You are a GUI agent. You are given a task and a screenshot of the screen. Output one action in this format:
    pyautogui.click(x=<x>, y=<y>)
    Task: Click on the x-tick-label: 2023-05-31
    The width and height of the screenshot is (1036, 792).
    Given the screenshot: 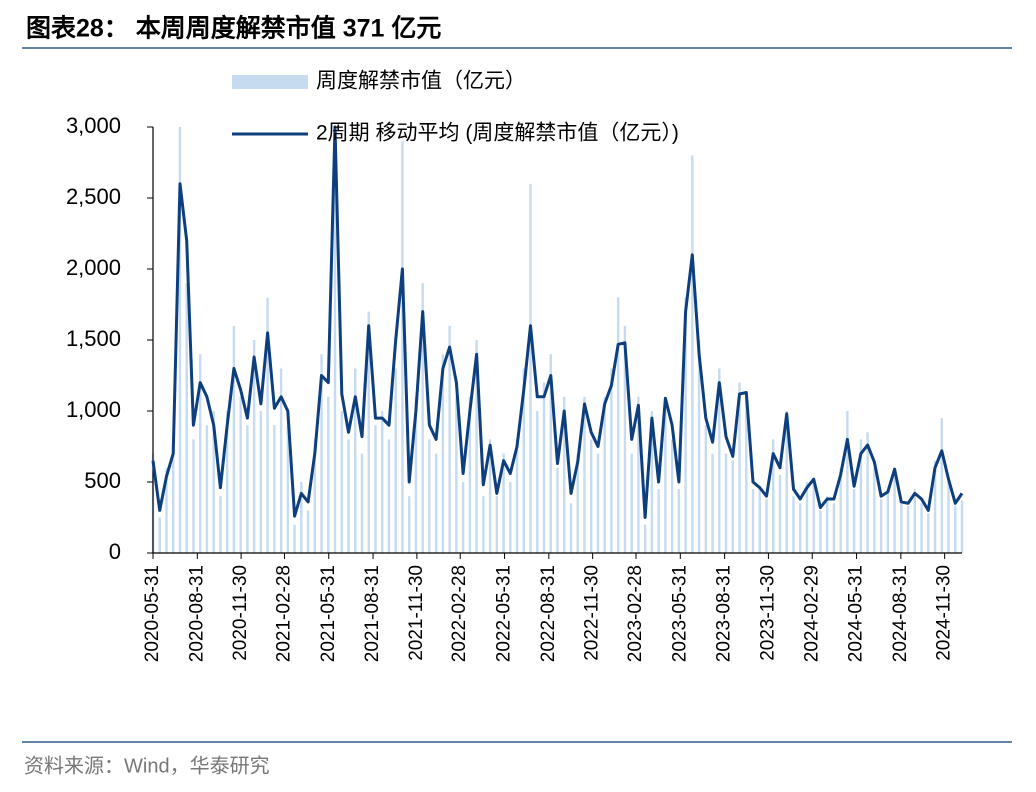 What is the action you would take?
    pyautogui.click(x=679, y=613)
    